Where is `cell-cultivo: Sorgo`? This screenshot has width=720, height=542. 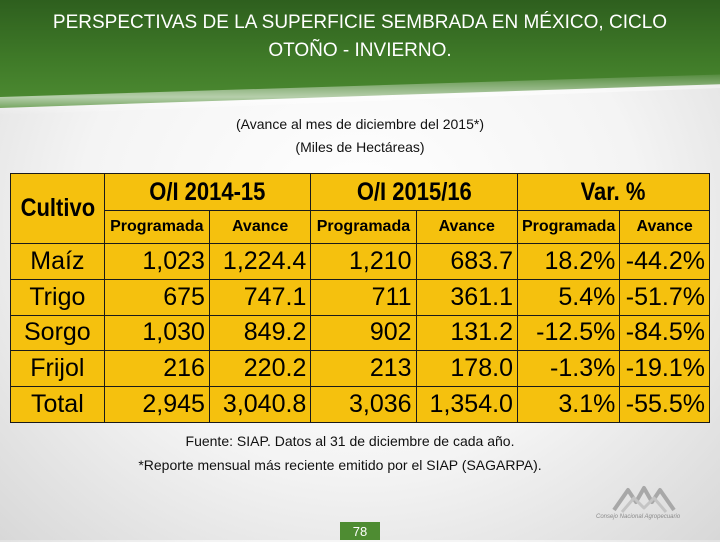
cell-cultivo: Sorgo is located at coordinates (57, 333).